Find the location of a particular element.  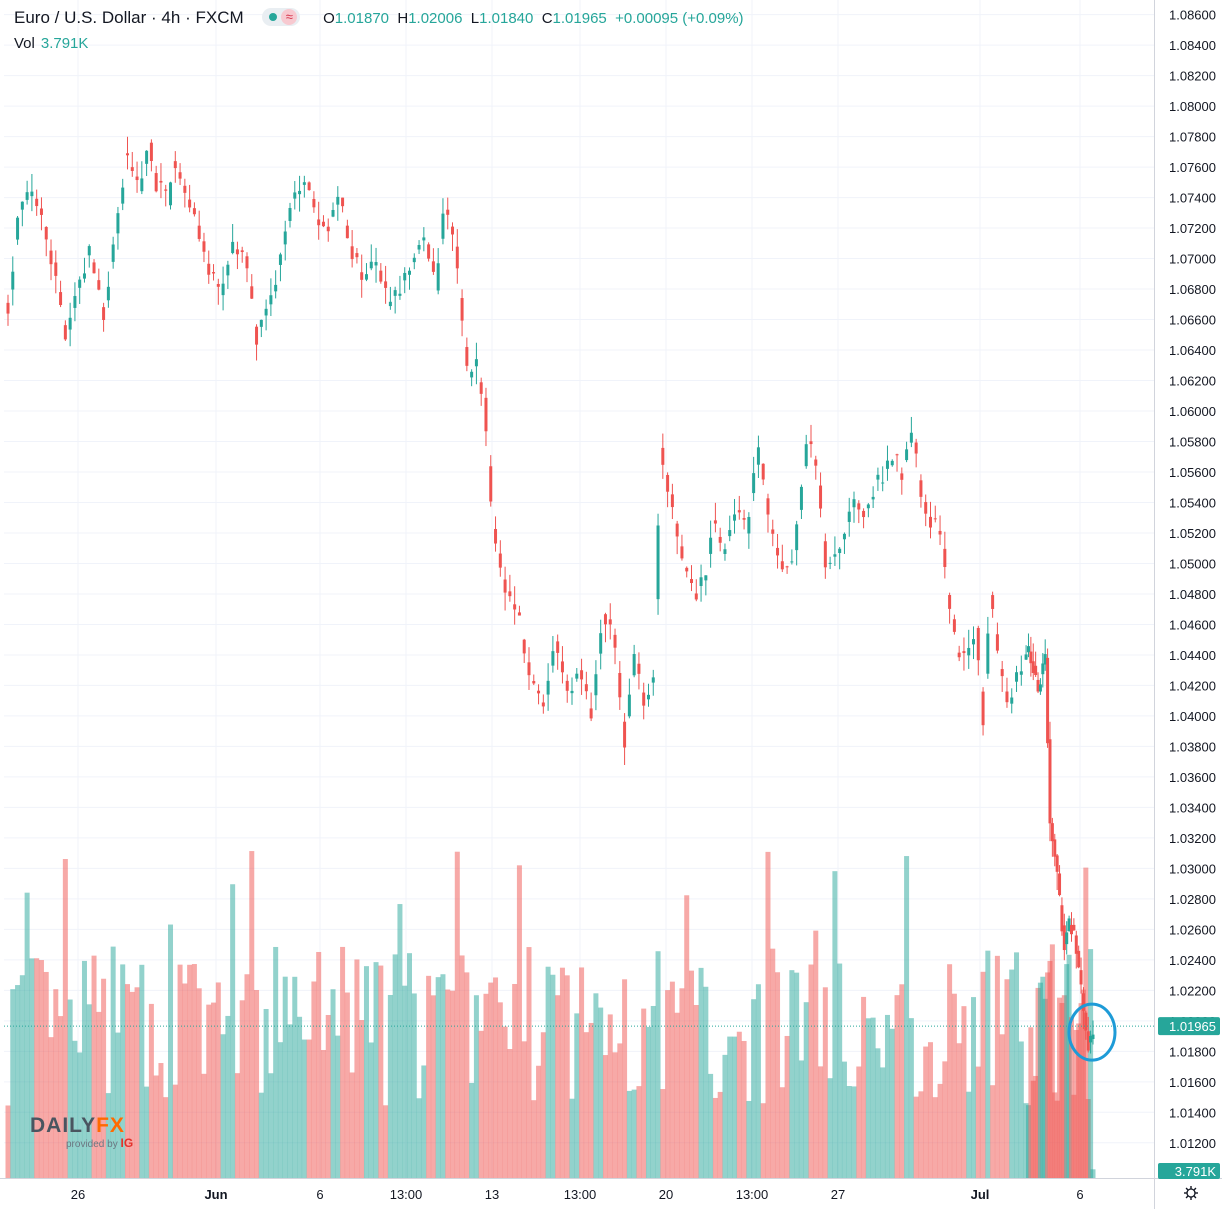

symbol-title: Euro / U.S. Dollar is located at coordinates (80, 17).